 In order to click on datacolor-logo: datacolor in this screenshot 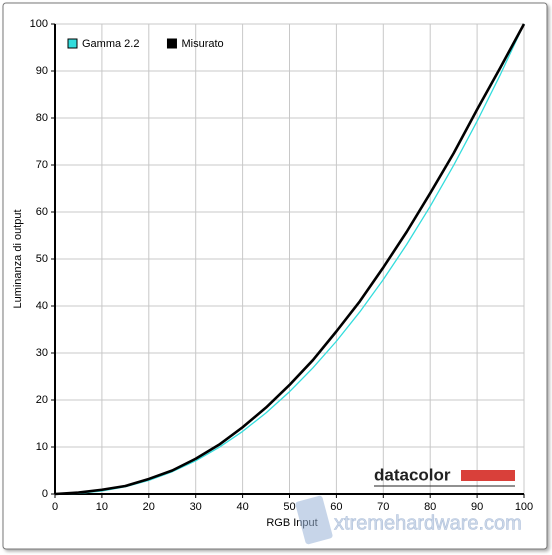, I will do `click(444, 476)`.